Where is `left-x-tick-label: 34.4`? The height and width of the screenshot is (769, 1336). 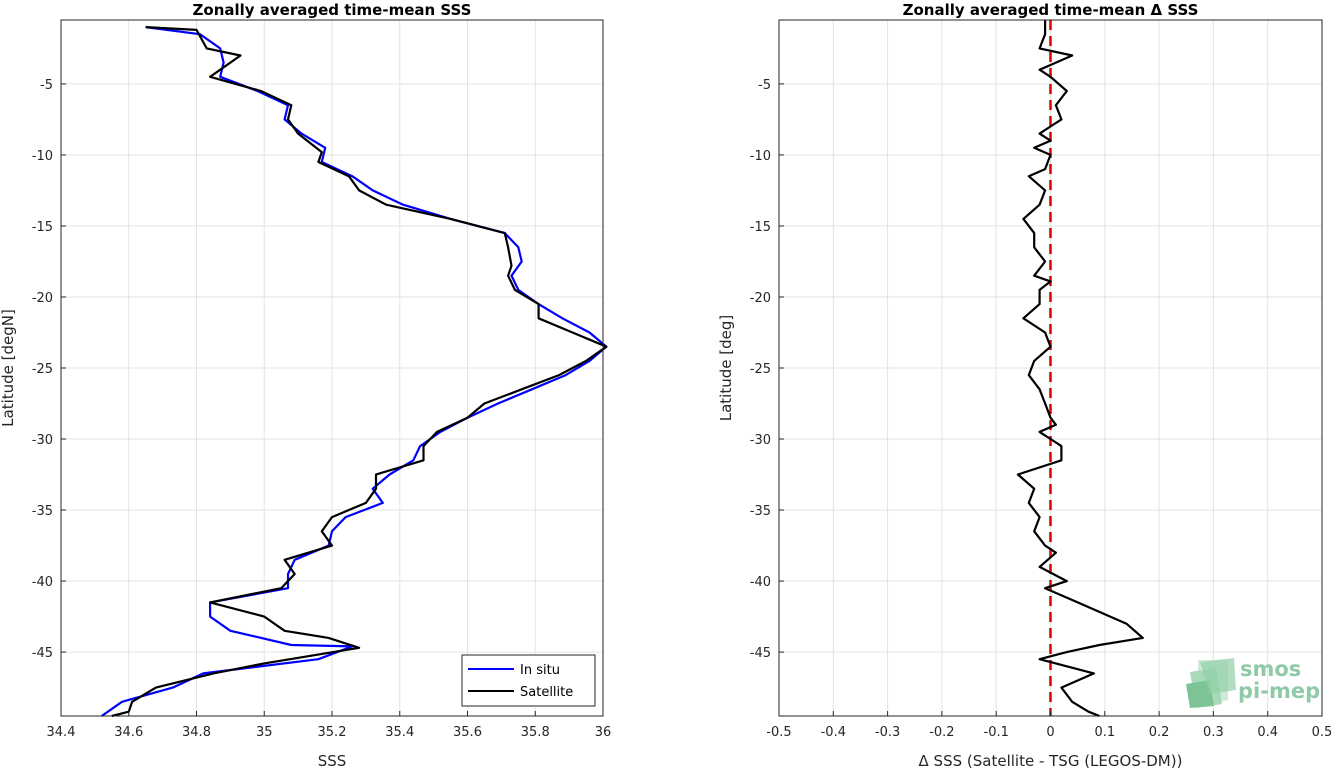
left-x-tick-label: 34.4 is located at coordinates (61, 732).